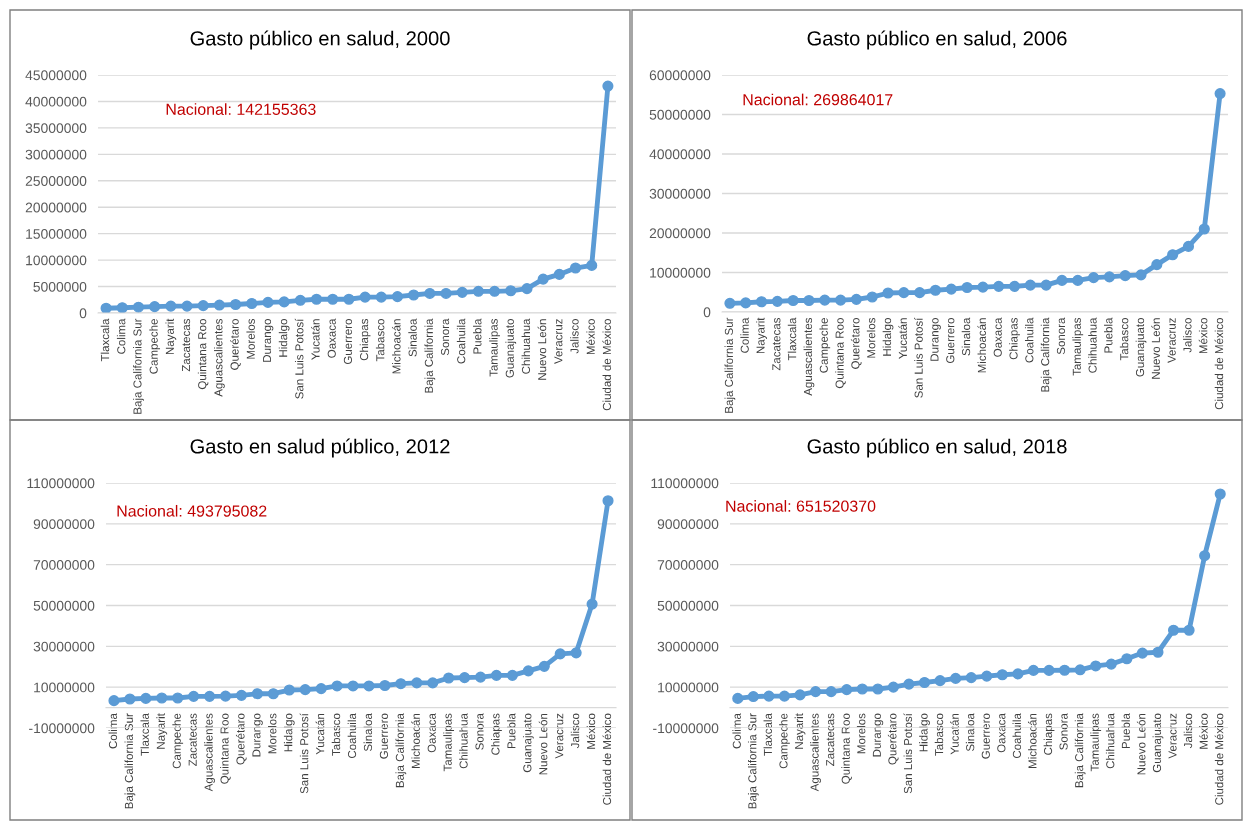 The height and width of the screenshot is (822, 1244). I want to click on x-tick-label: Guerrero, so click(985, 736).